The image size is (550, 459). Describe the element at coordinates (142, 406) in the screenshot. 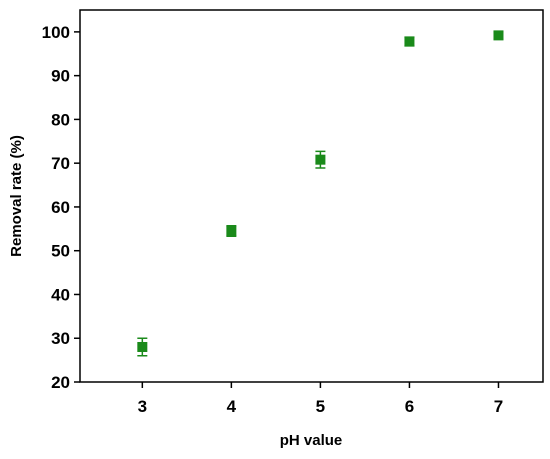

I see `x-tick-label: 3` at that location.